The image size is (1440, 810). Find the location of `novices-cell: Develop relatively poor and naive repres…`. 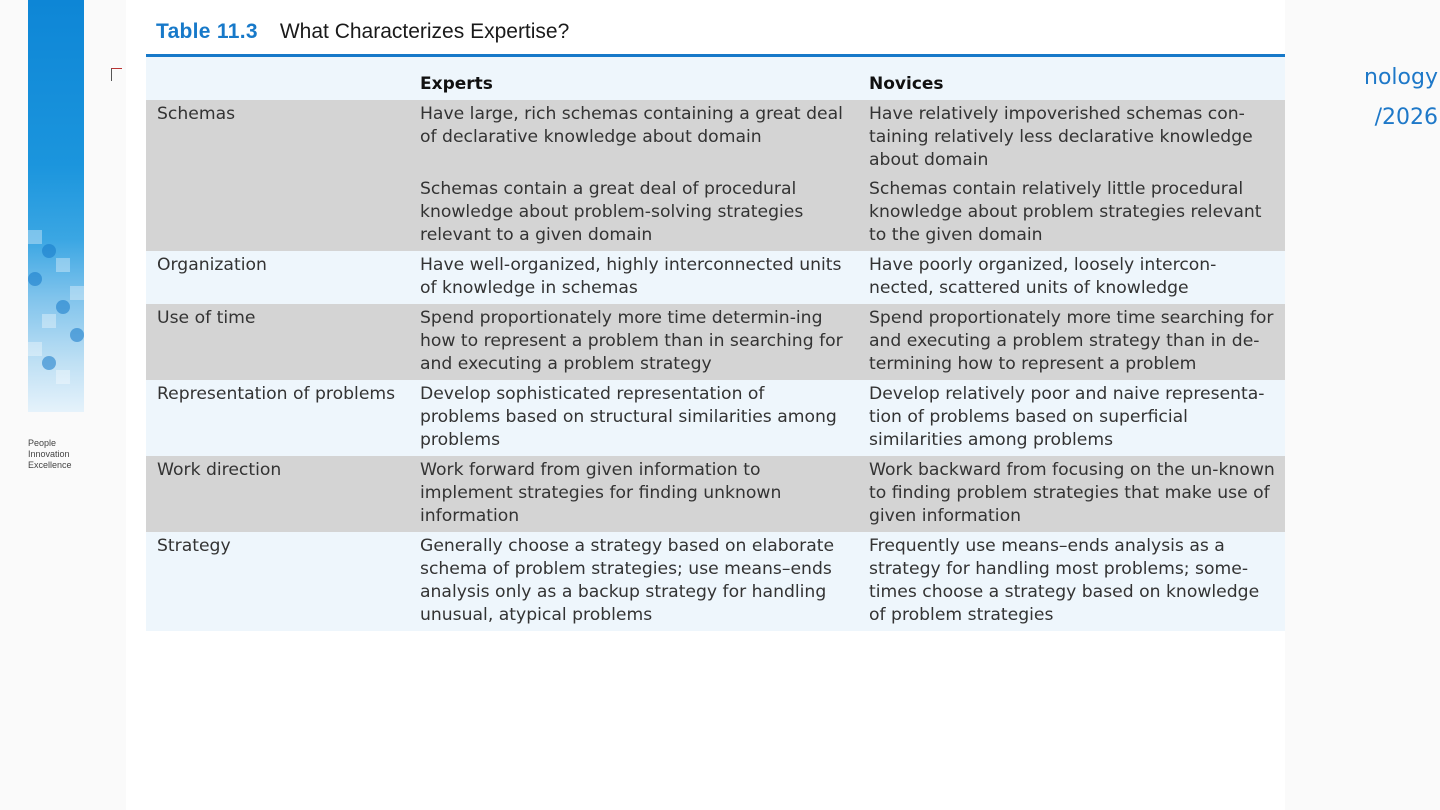

novices-cell: Develop relatively poor and naive repres… is located at coordinates (1067, 417).